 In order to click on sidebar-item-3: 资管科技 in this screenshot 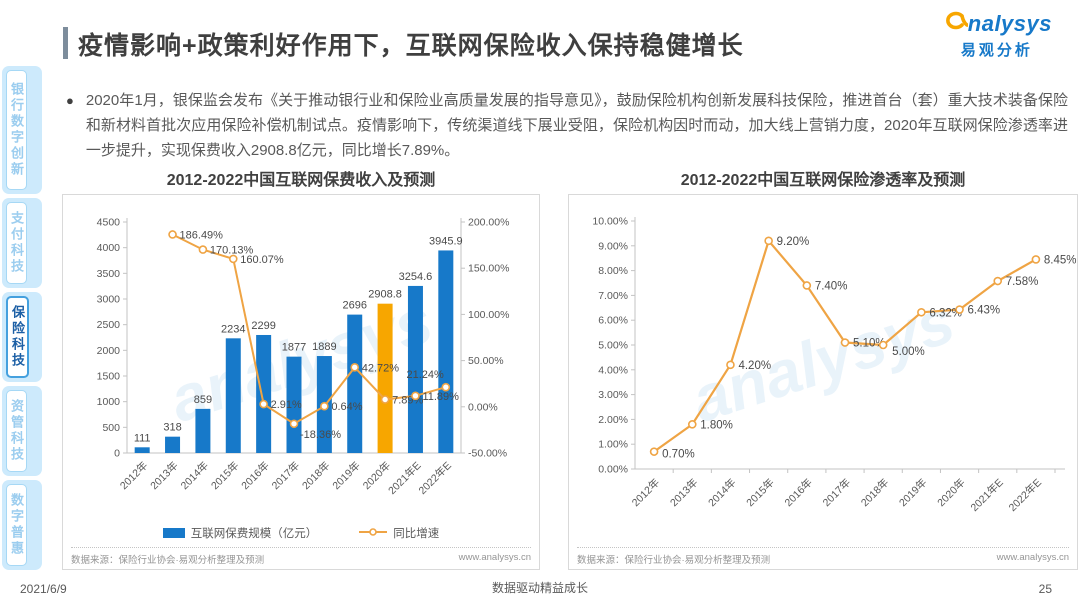, I will do `click(22, 431)`.